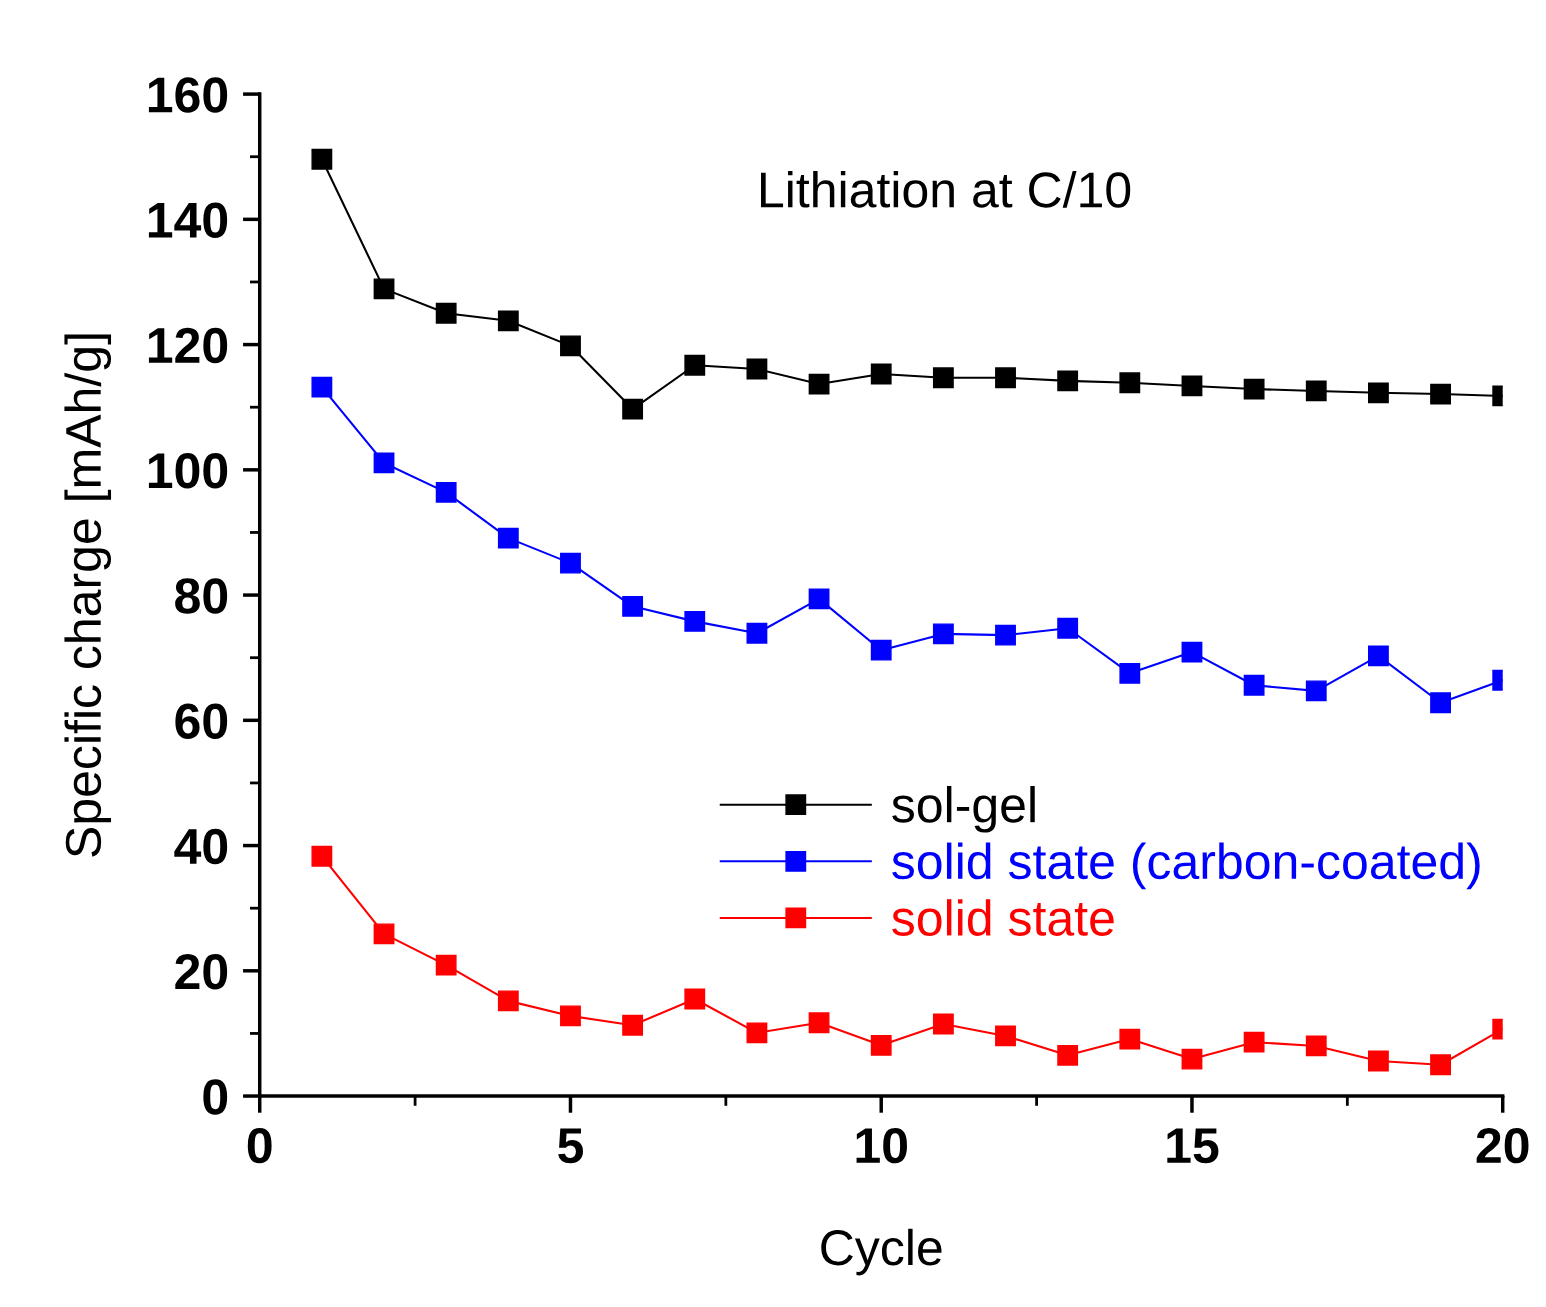  I want to click on y-tick-label: 120, so click(188, 345).